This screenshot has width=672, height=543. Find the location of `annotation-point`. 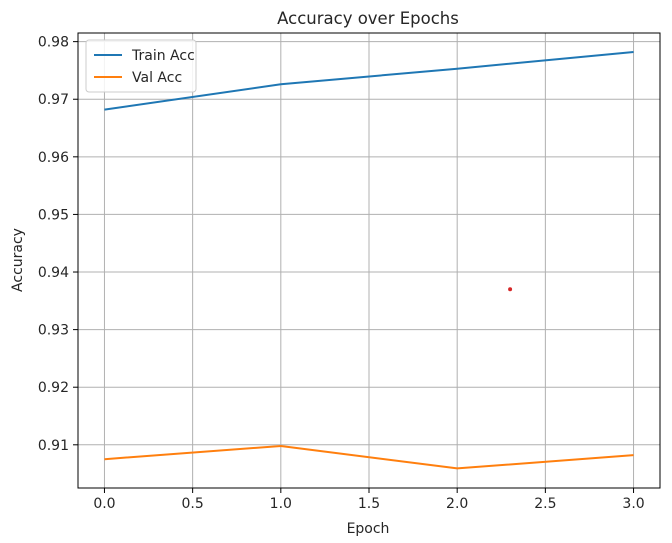

annotation-point is located at coordinates (510, 289).